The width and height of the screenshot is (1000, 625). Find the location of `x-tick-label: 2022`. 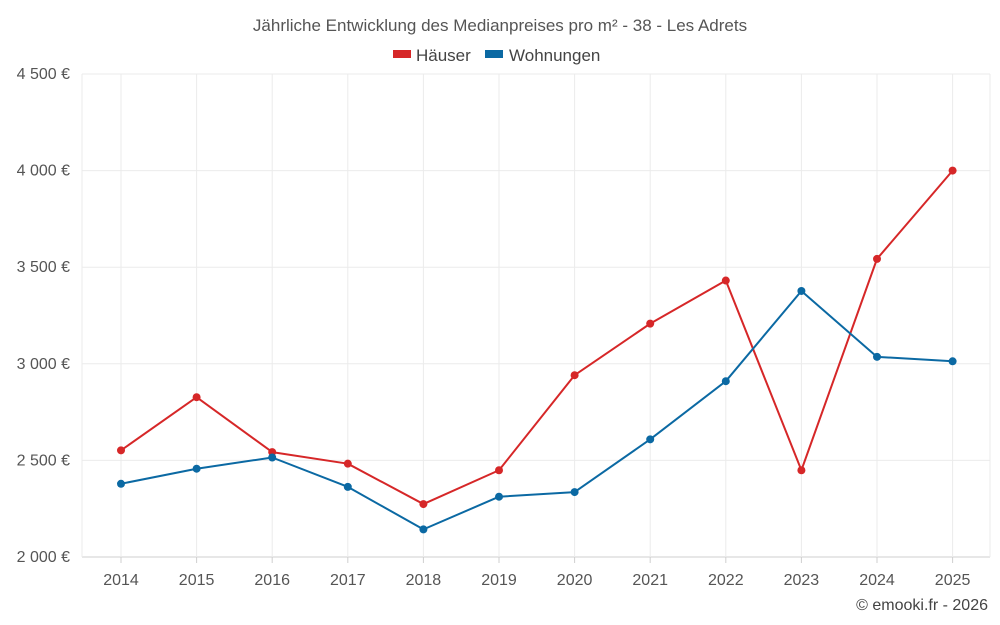

x-tick-label: 2022 is located at coordinates (726, 580).